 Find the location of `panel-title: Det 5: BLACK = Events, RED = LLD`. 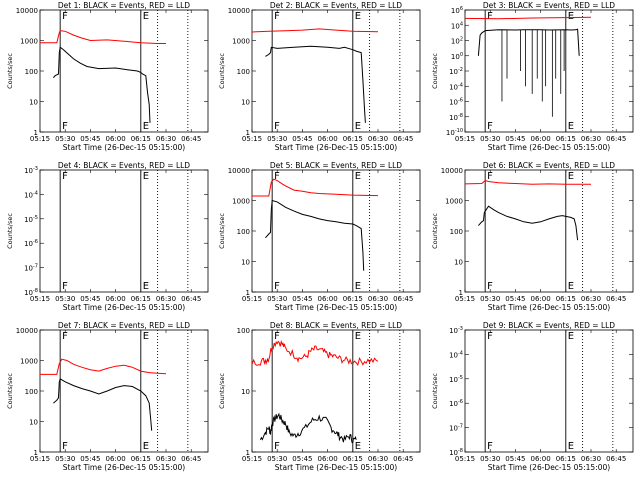

panel-title: Det 5: BLACK = Events, RED = LLD is located at coordinates (336, 165).